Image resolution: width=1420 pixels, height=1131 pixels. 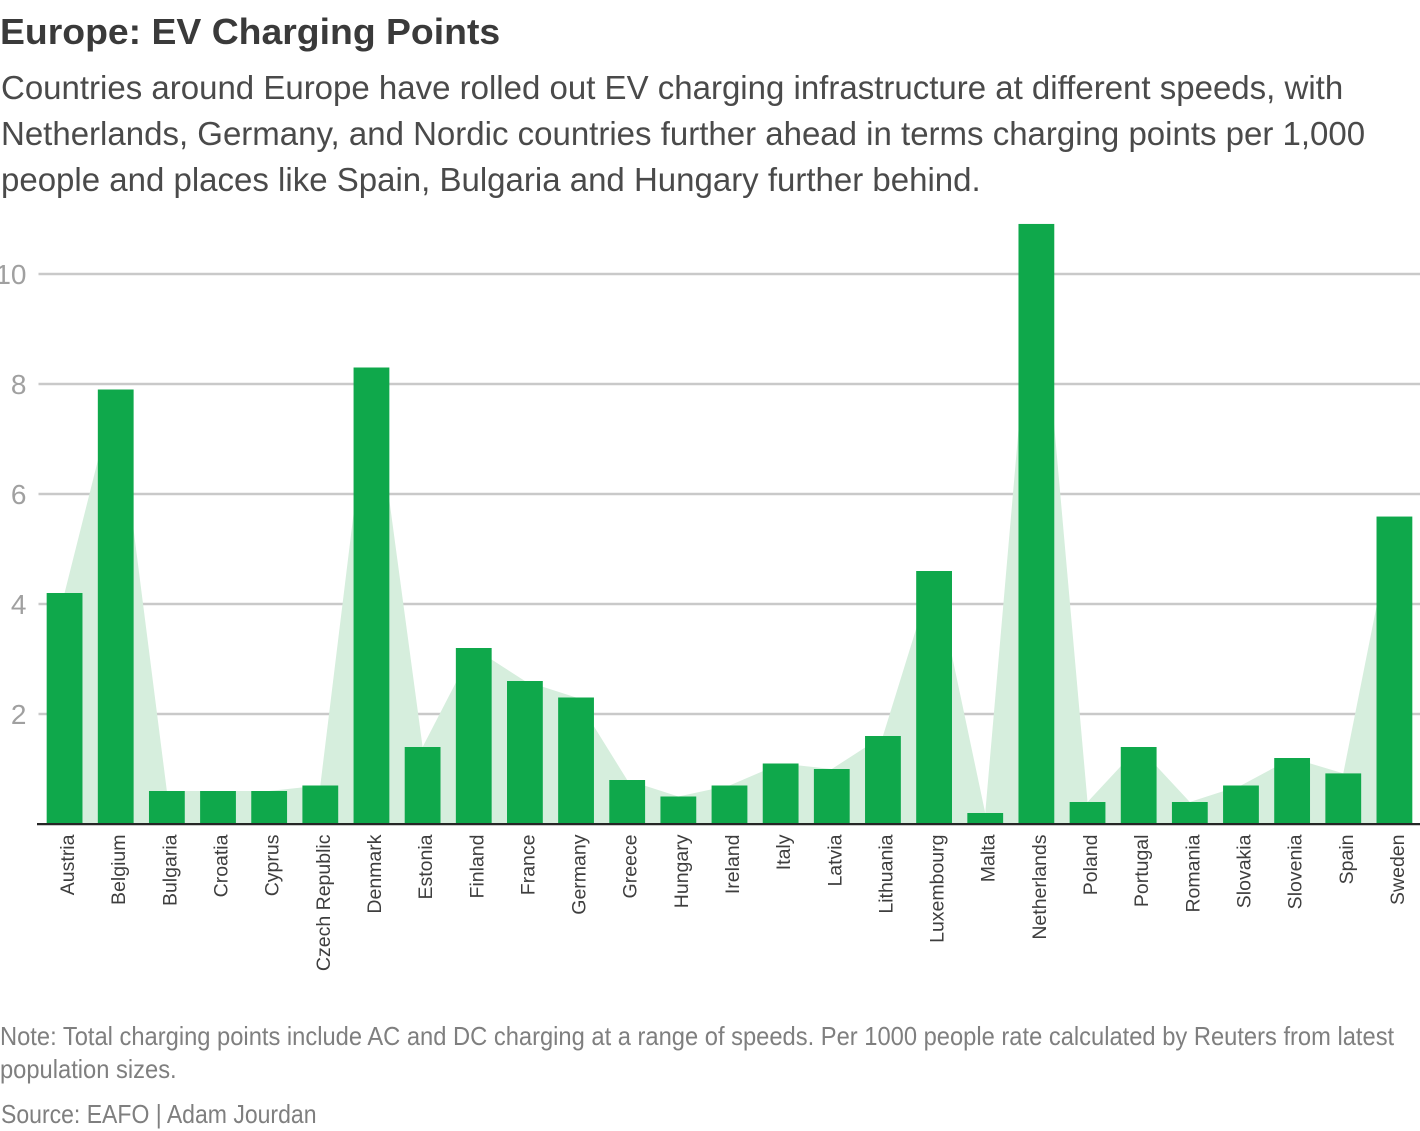 What do you see at coordinates (733, 865) in the screenshot?
I see `svg-text: Ireland` at bounding box center [733, 865].